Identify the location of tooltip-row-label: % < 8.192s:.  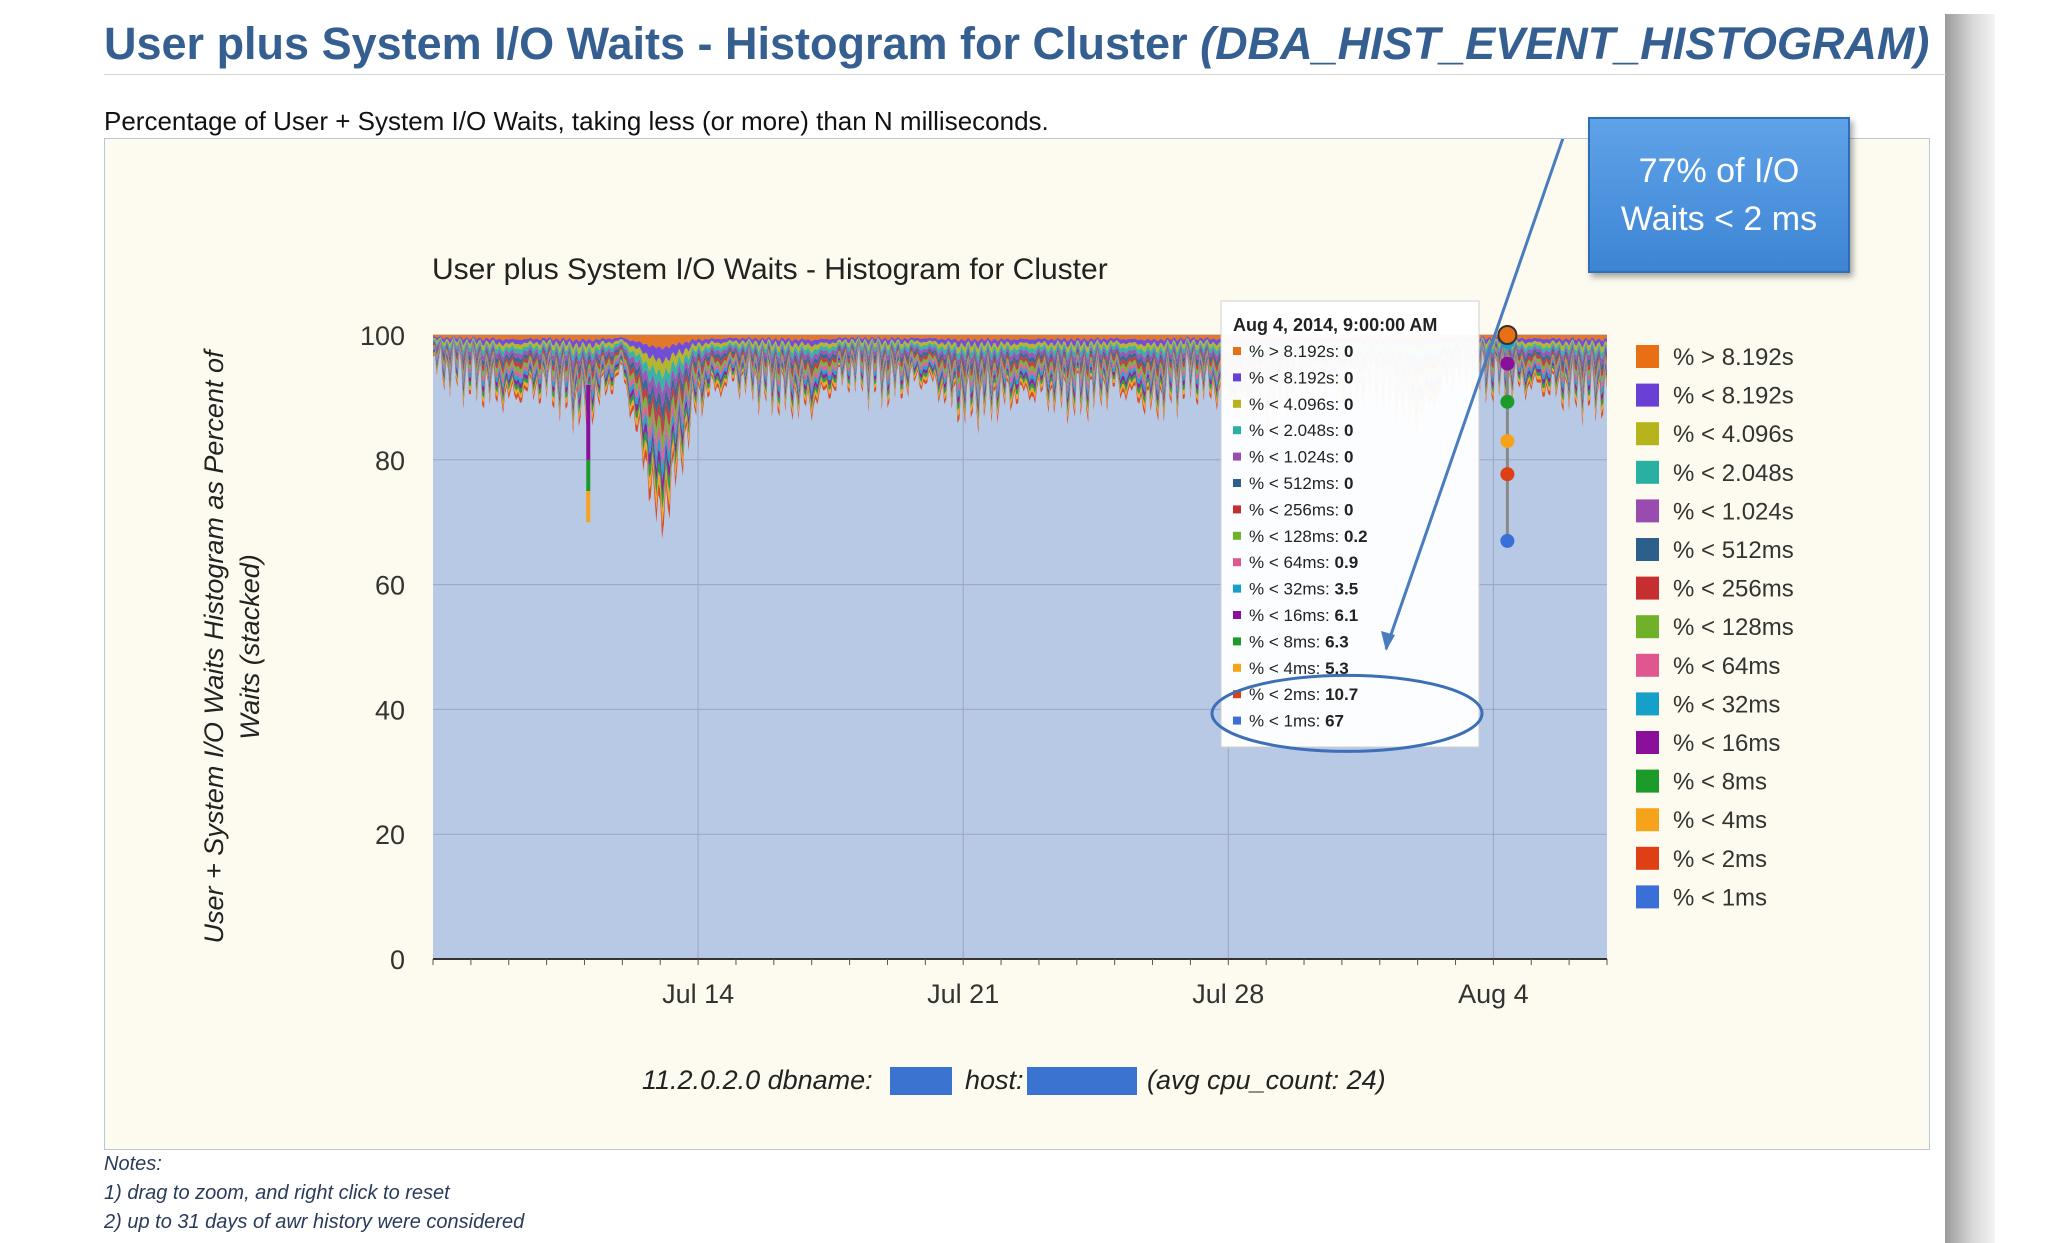
(1296, 377).